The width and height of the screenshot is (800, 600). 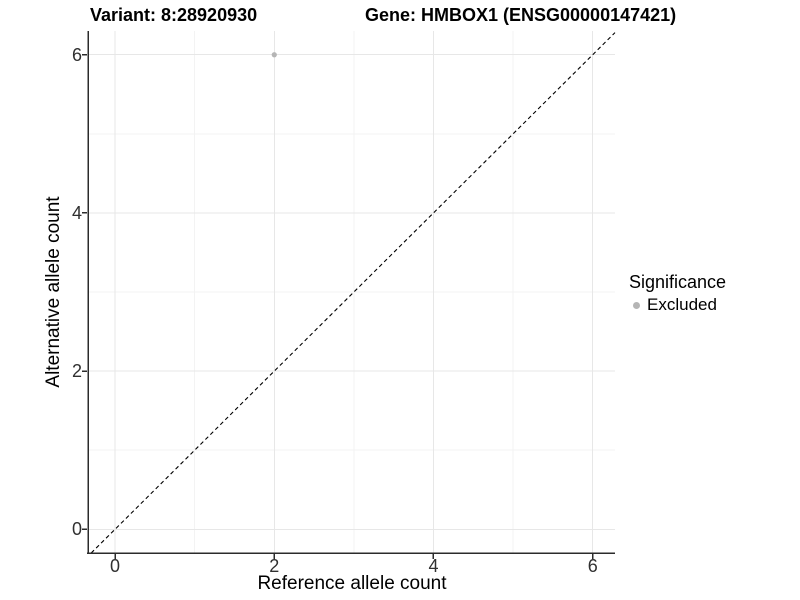 I want to click on gene-title: Gene: HMBOX1 (ENSG00000147421), so click(x=521, y=15).